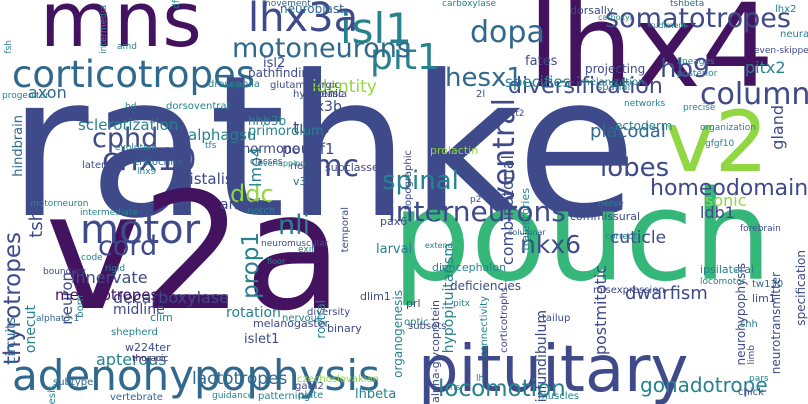  Describe the element at coordinates (305, 85) in the screenshot. I see `word: glutamatergic` at that location.